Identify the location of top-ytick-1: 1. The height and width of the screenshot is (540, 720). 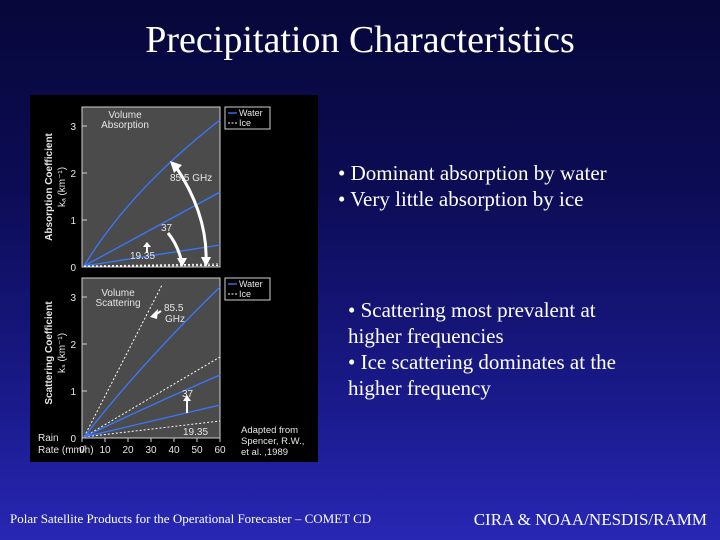
(73, 221).